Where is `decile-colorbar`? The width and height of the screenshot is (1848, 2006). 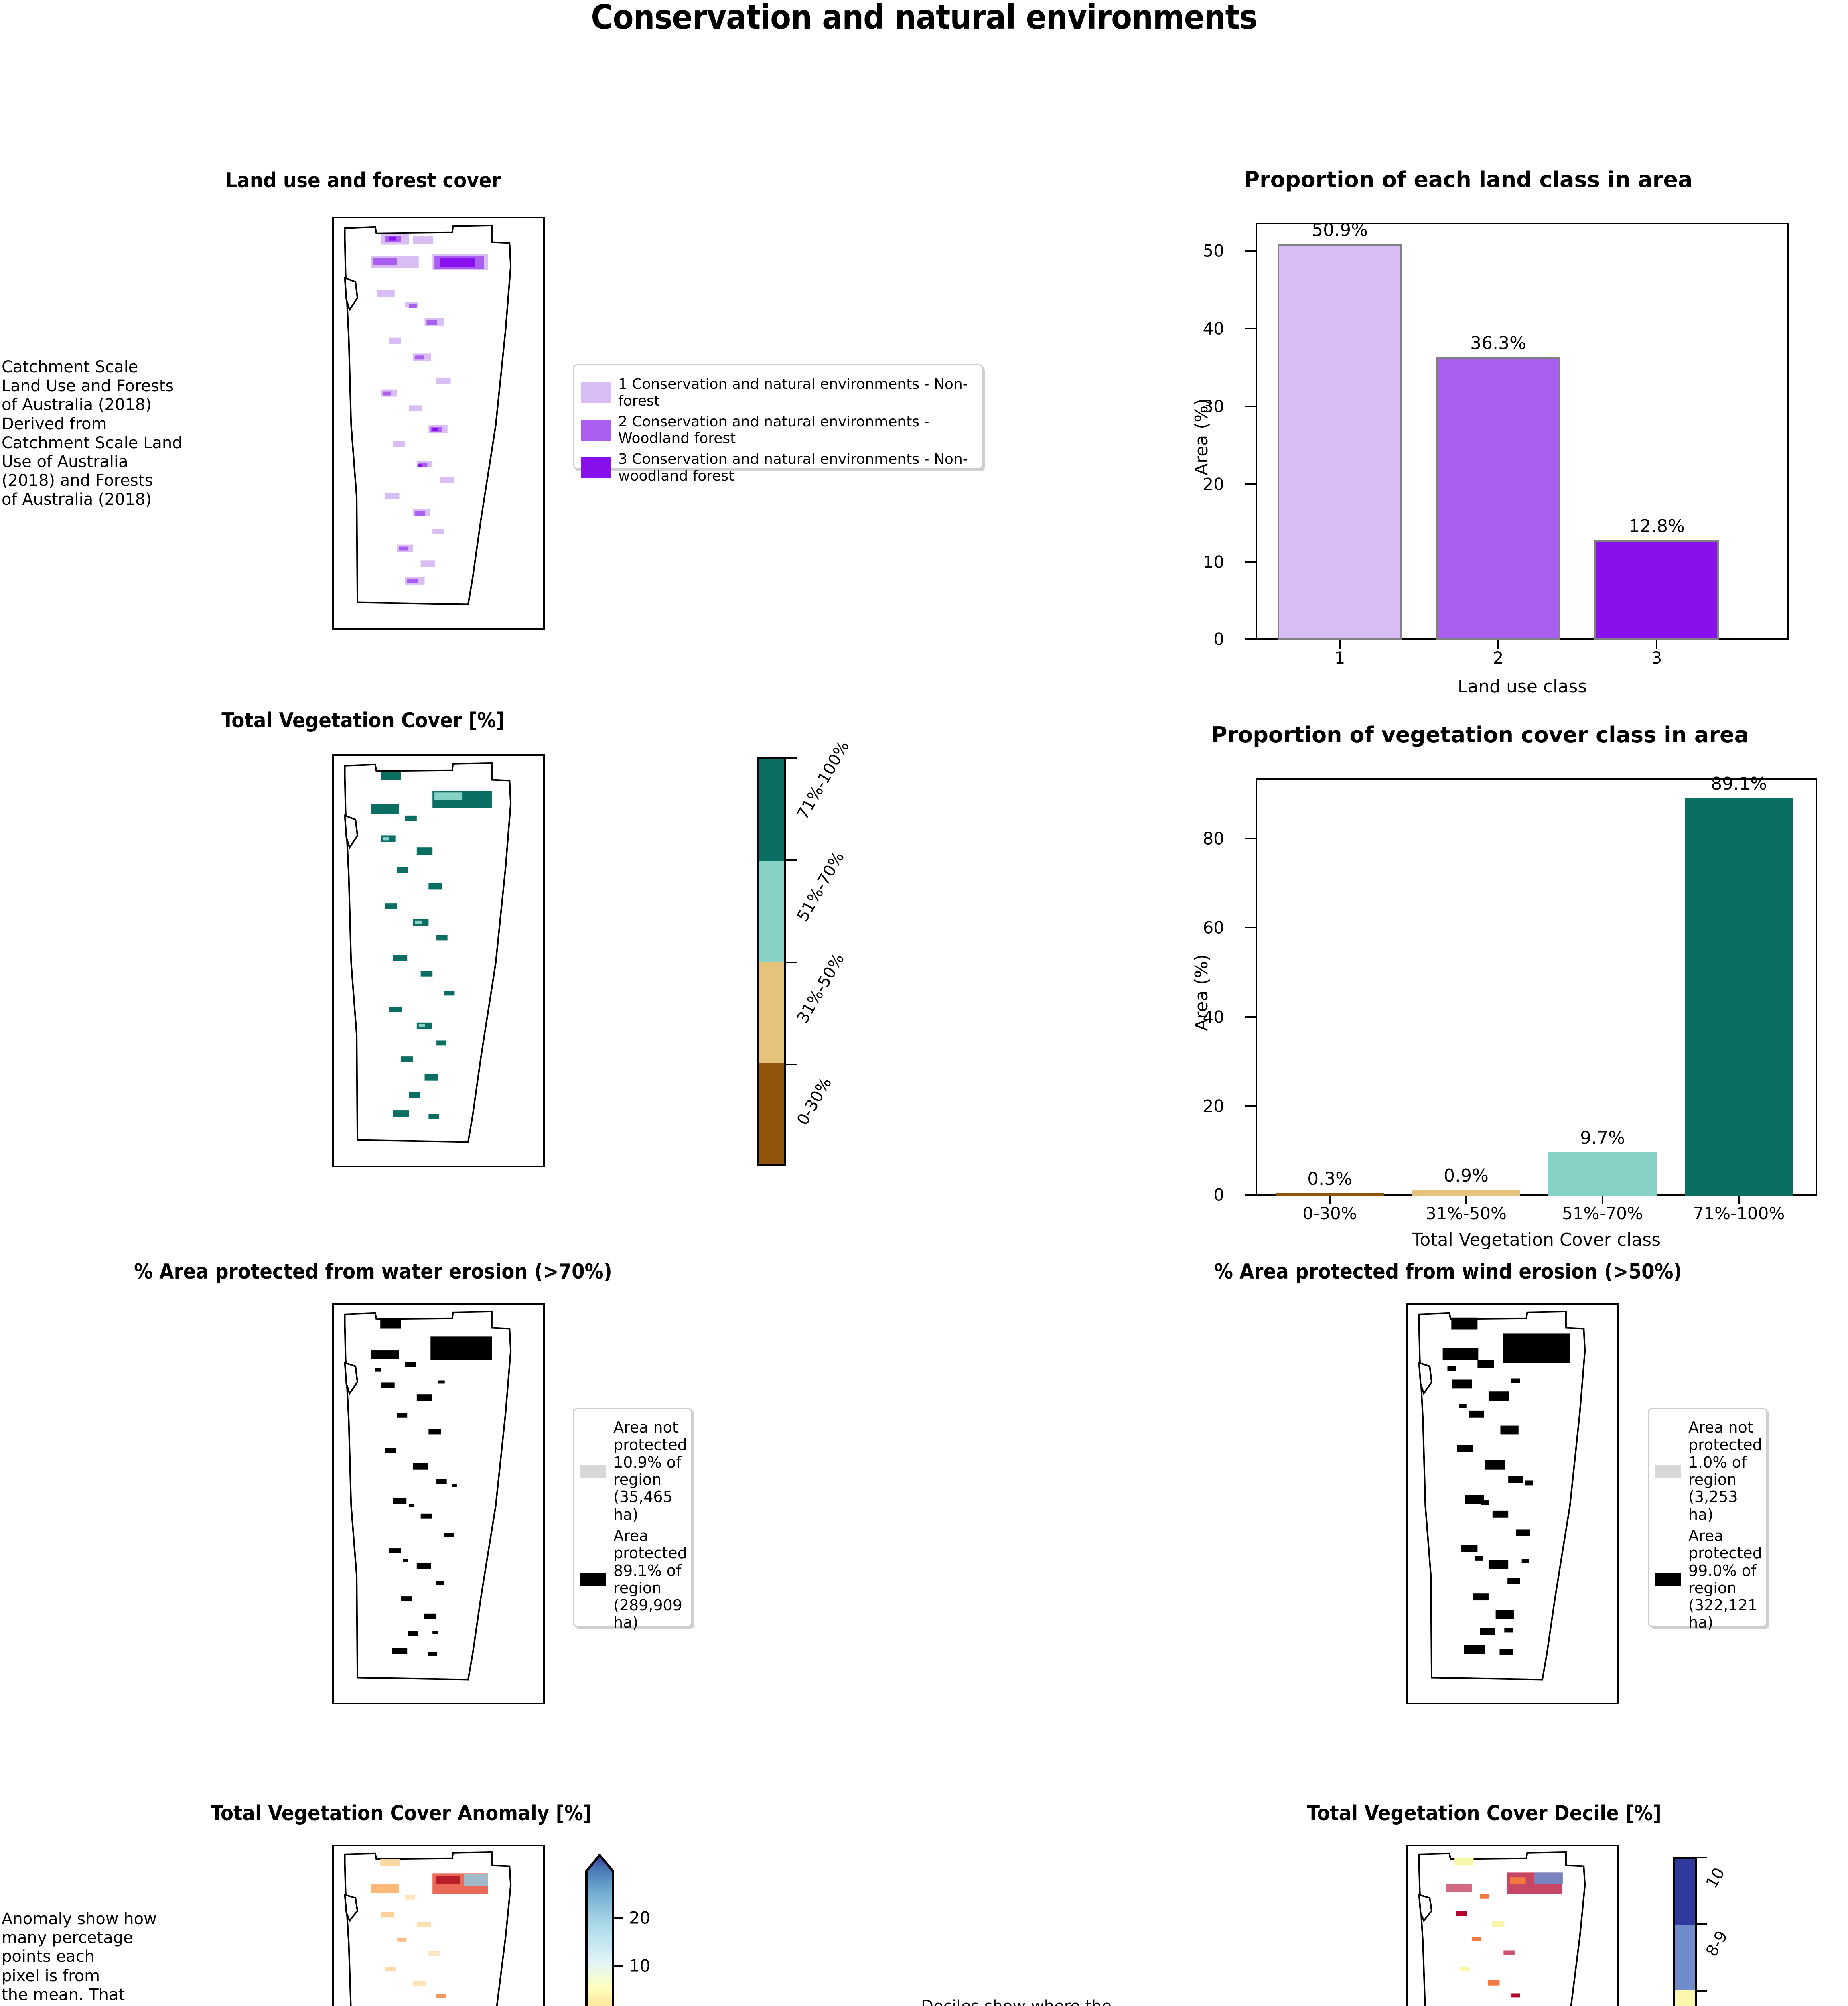 decile-colorbar is located at coordinates (1685, 1931).